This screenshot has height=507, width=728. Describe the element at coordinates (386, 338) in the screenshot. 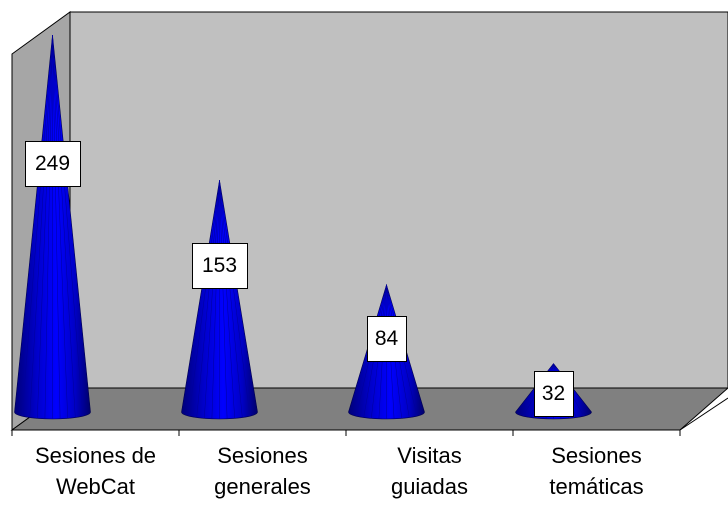

I see `data-label: 84` at that location.